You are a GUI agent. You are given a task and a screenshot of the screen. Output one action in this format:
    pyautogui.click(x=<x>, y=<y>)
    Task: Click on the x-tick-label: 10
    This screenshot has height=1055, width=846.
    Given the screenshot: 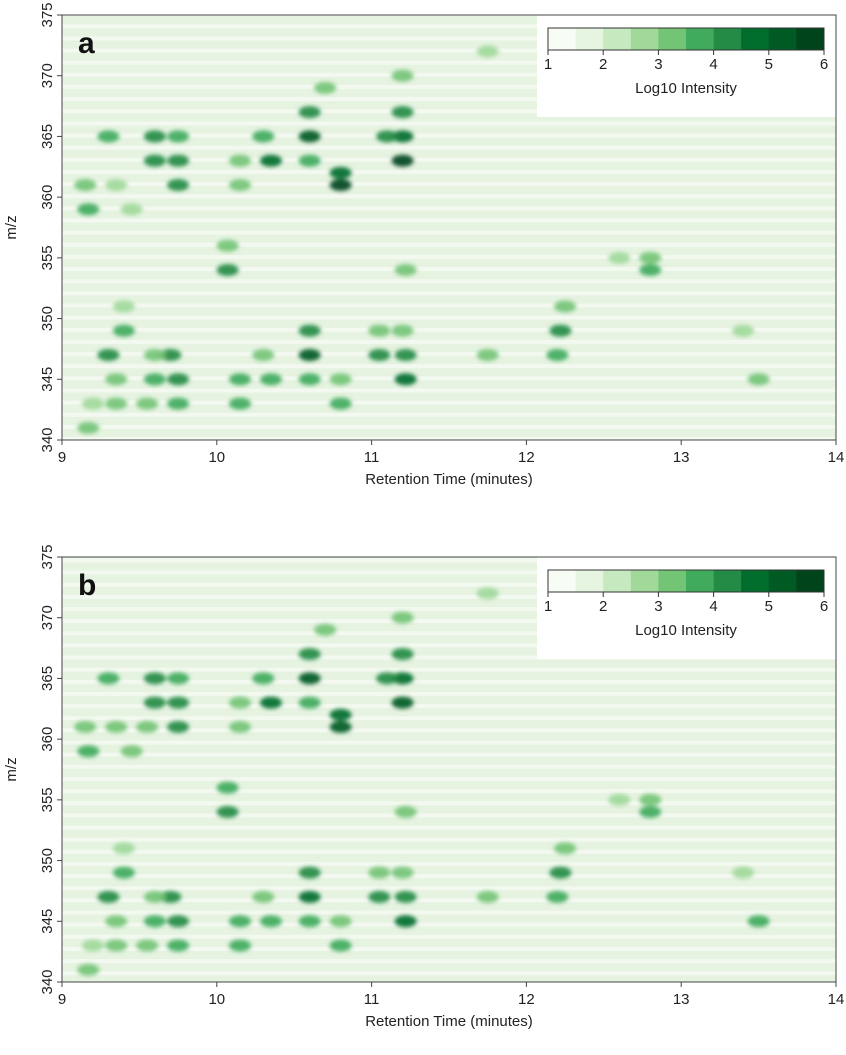 What is the action you would take?
    pyautogui.click(x=216, y=999)
    